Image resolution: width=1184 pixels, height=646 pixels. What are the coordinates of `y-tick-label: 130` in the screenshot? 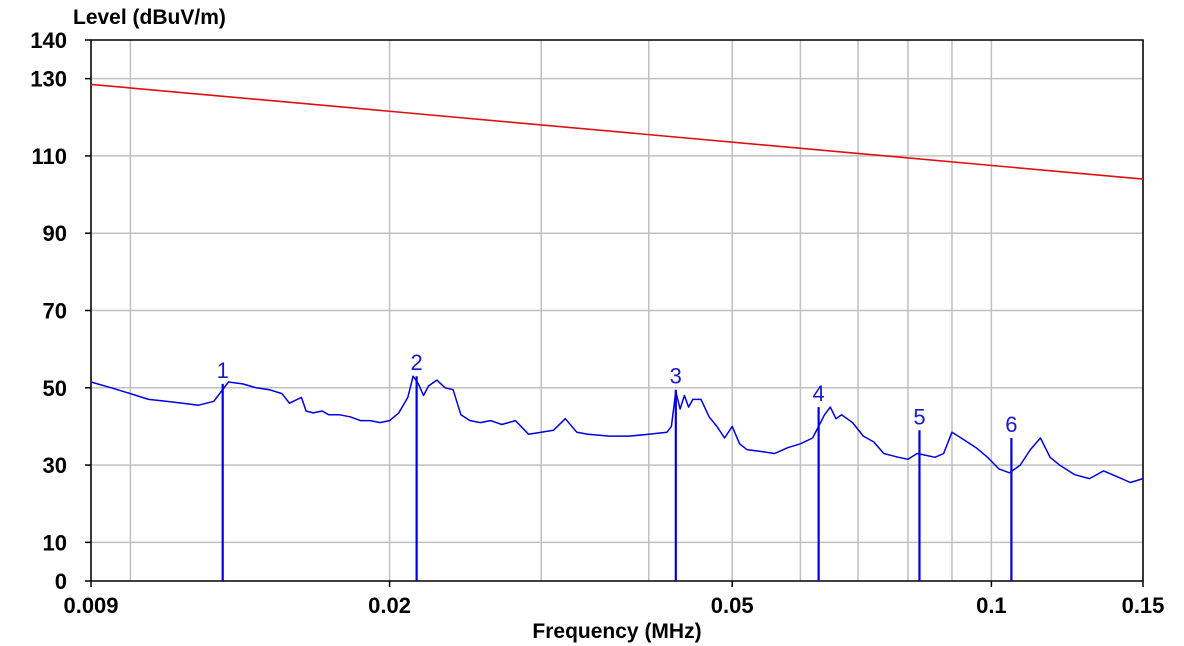 It's located at (48, 79).